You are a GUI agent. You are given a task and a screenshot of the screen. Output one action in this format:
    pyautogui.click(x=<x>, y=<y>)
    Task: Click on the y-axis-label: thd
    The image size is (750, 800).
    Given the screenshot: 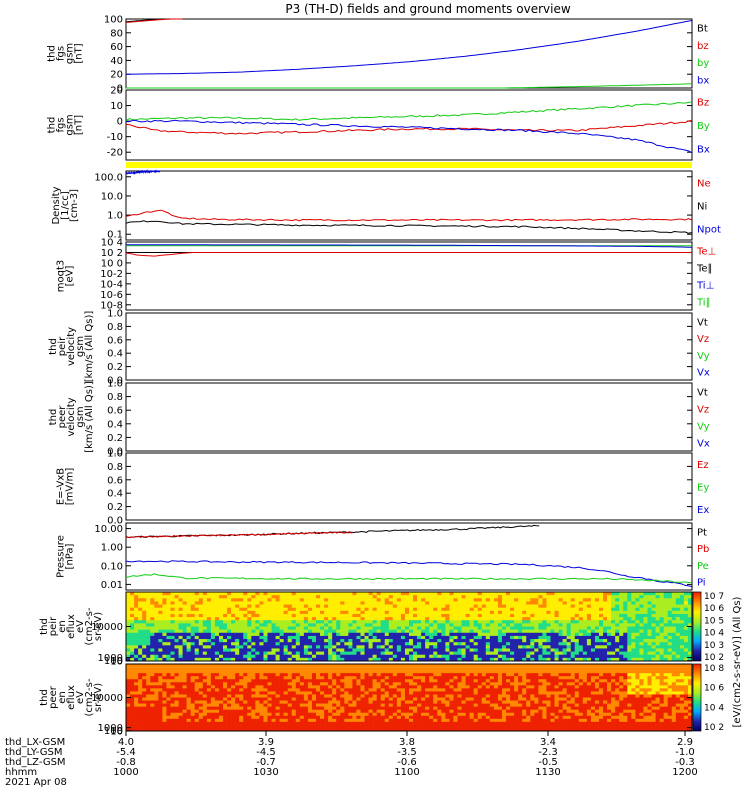 What is the action you would take?
    pyautogui.click(x=44, y=626)
    